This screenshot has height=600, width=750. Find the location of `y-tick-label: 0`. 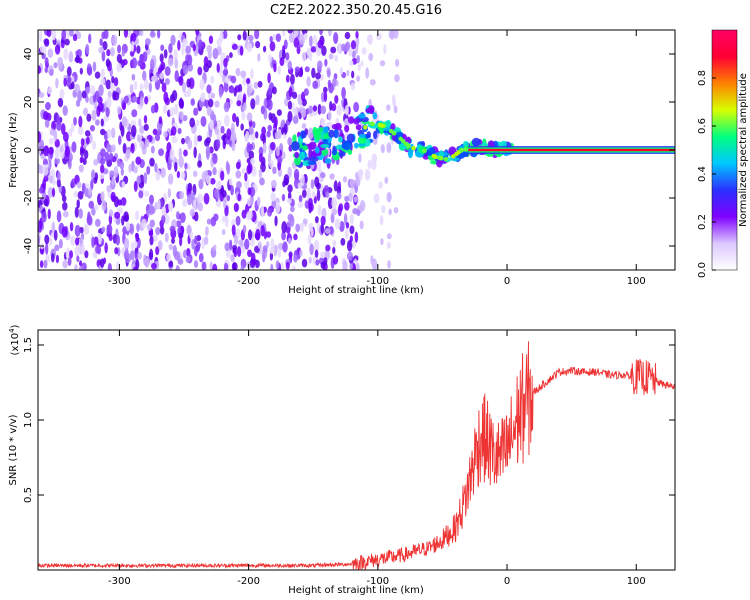

y-tick-label: 0 is located at coordinates (28, 150).